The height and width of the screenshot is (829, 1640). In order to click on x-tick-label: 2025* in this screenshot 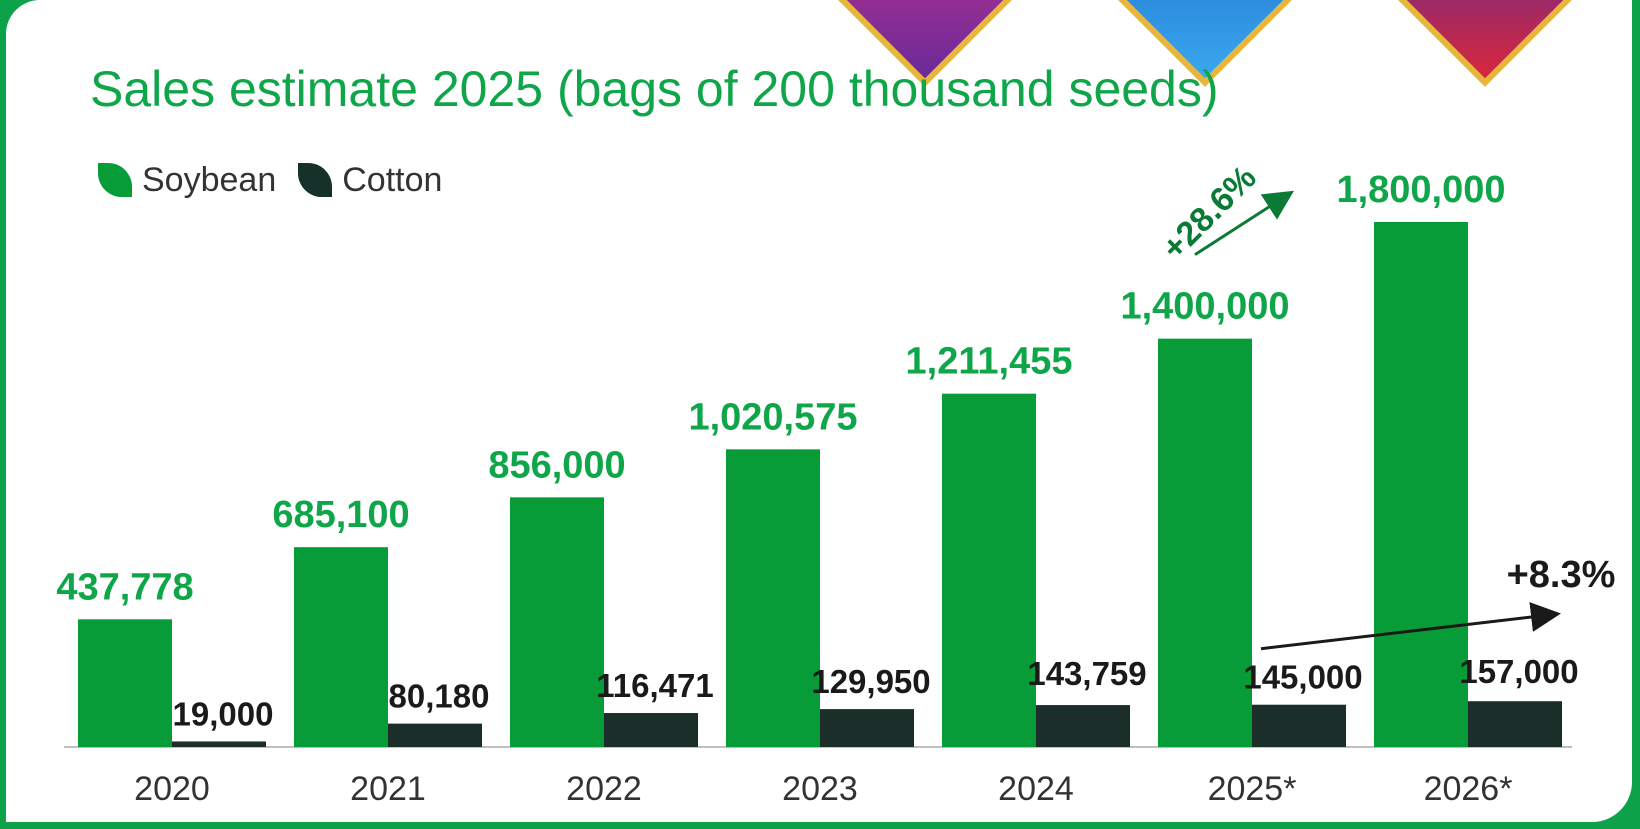, I will do `click(1252, 789)`.